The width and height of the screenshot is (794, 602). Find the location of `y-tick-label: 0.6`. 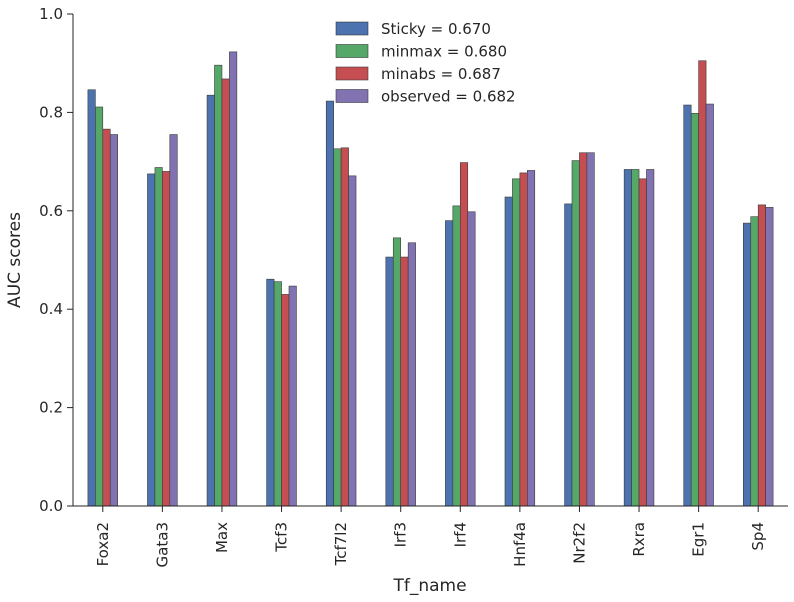

y-tick-label: 0.6 is located at coordinates (51, 211).